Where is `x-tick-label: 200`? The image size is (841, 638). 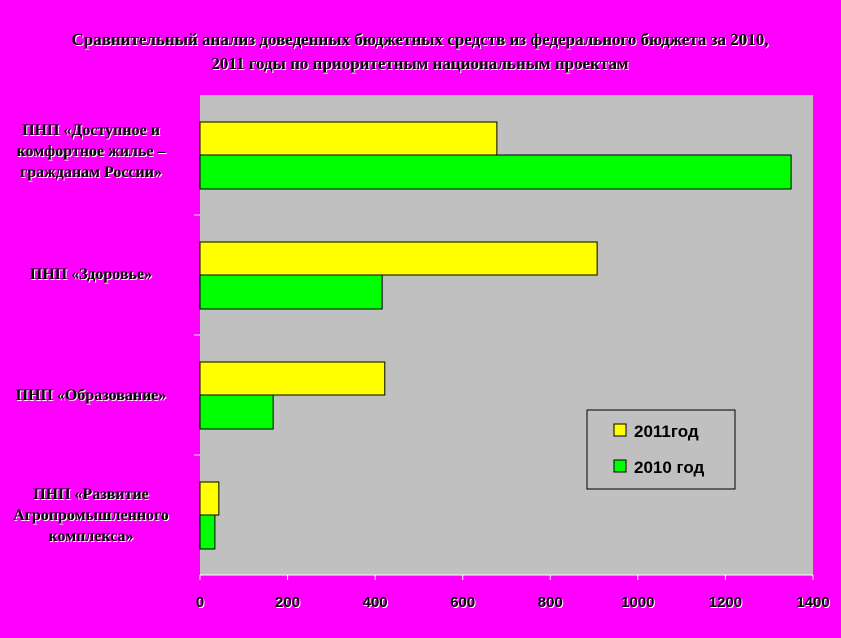
x-tick-label: 200 is located at coordinates (287, 602).